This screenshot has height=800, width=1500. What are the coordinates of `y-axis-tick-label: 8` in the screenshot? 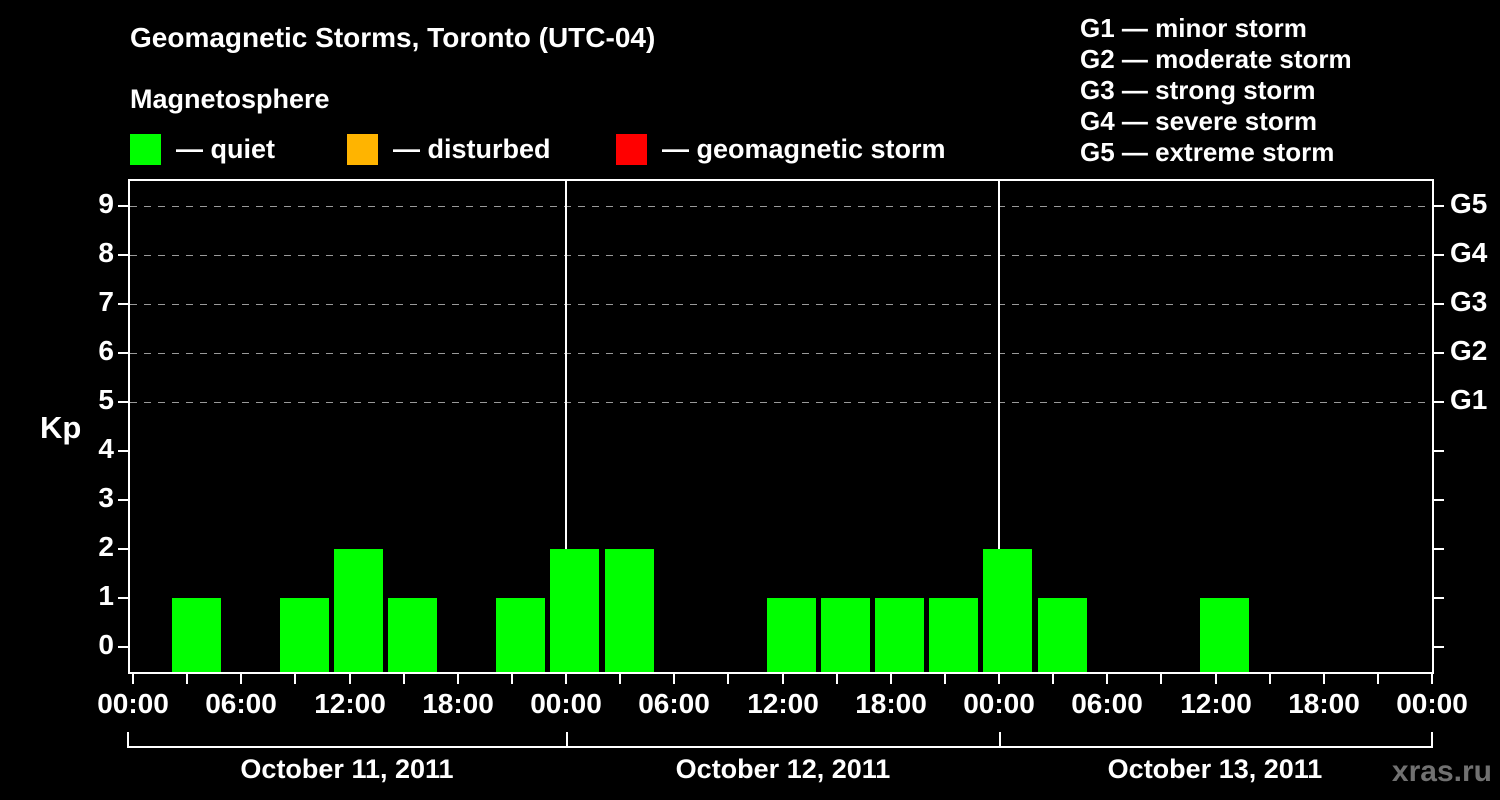 It's located at (106, 252).